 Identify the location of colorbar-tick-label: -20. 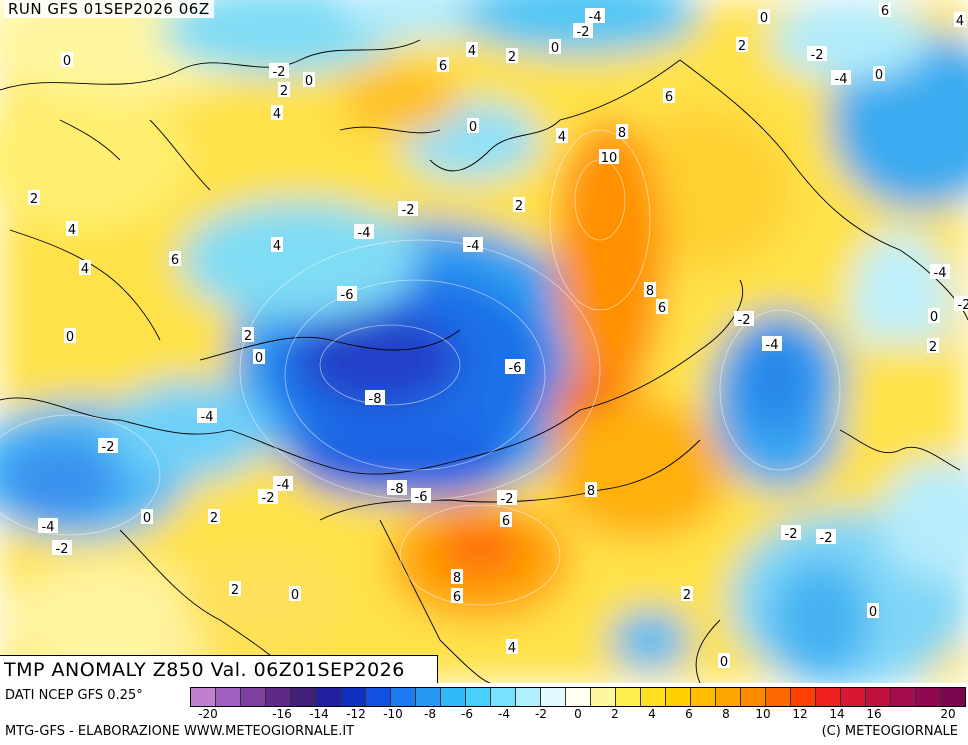
(208, 714).